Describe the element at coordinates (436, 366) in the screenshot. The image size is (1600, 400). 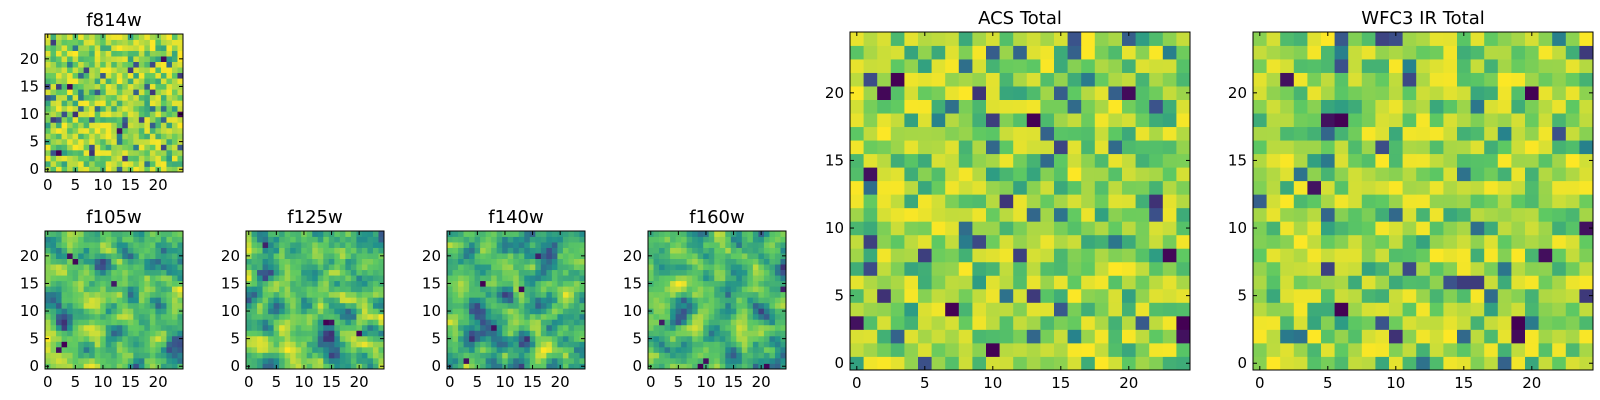
I see `y-tick-label: 0` at that location.